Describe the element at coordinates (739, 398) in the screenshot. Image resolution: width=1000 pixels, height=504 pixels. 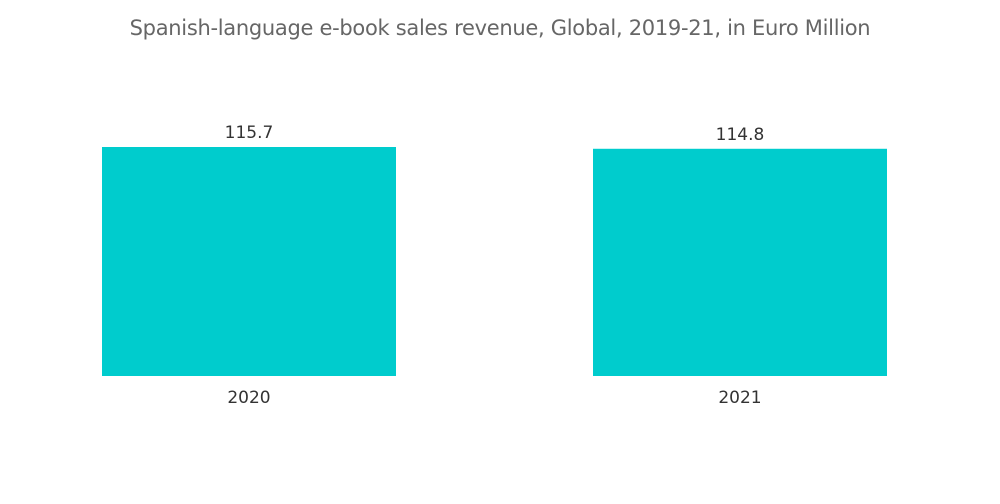
I see `x-tick-label-2021: 2021` at that location.